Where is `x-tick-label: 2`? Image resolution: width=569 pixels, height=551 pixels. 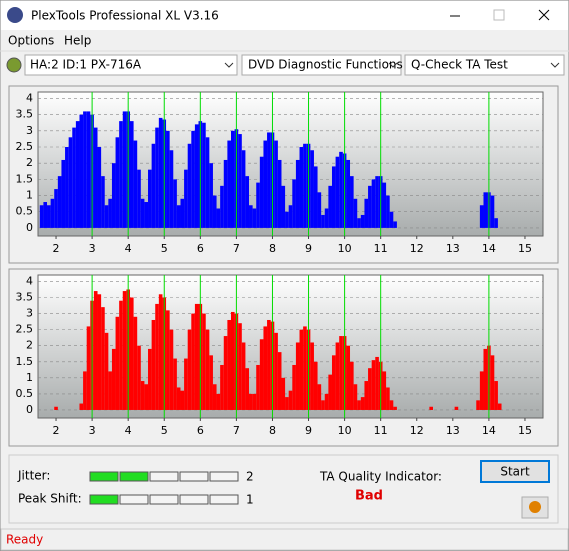
x-tick-label: 2 is located at coordinates (56, 430).